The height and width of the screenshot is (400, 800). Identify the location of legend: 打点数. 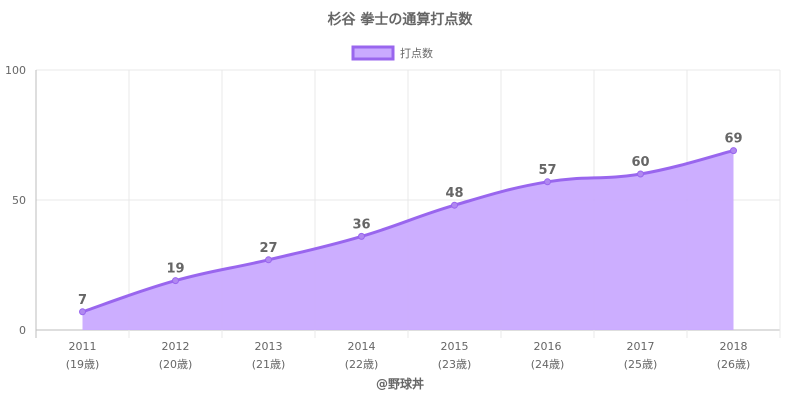
(392, 53).